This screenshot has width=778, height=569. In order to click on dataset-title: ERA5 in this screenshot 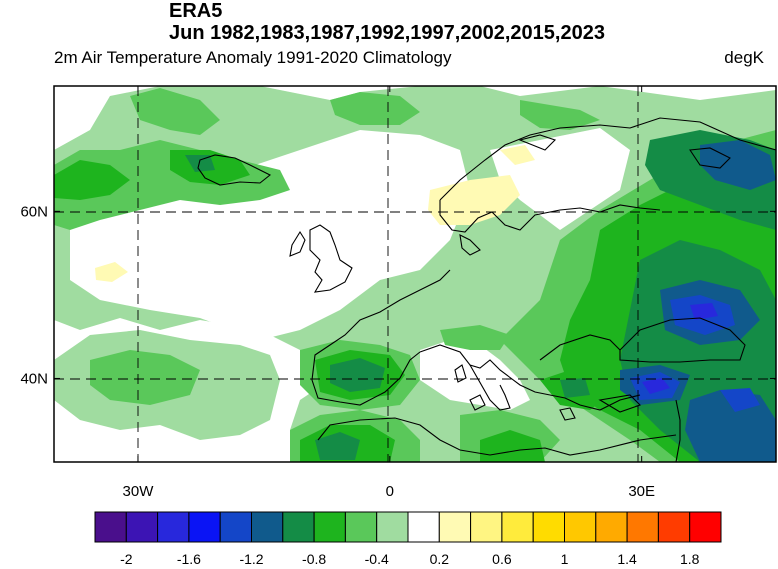, I will do `click(196, 11)`.